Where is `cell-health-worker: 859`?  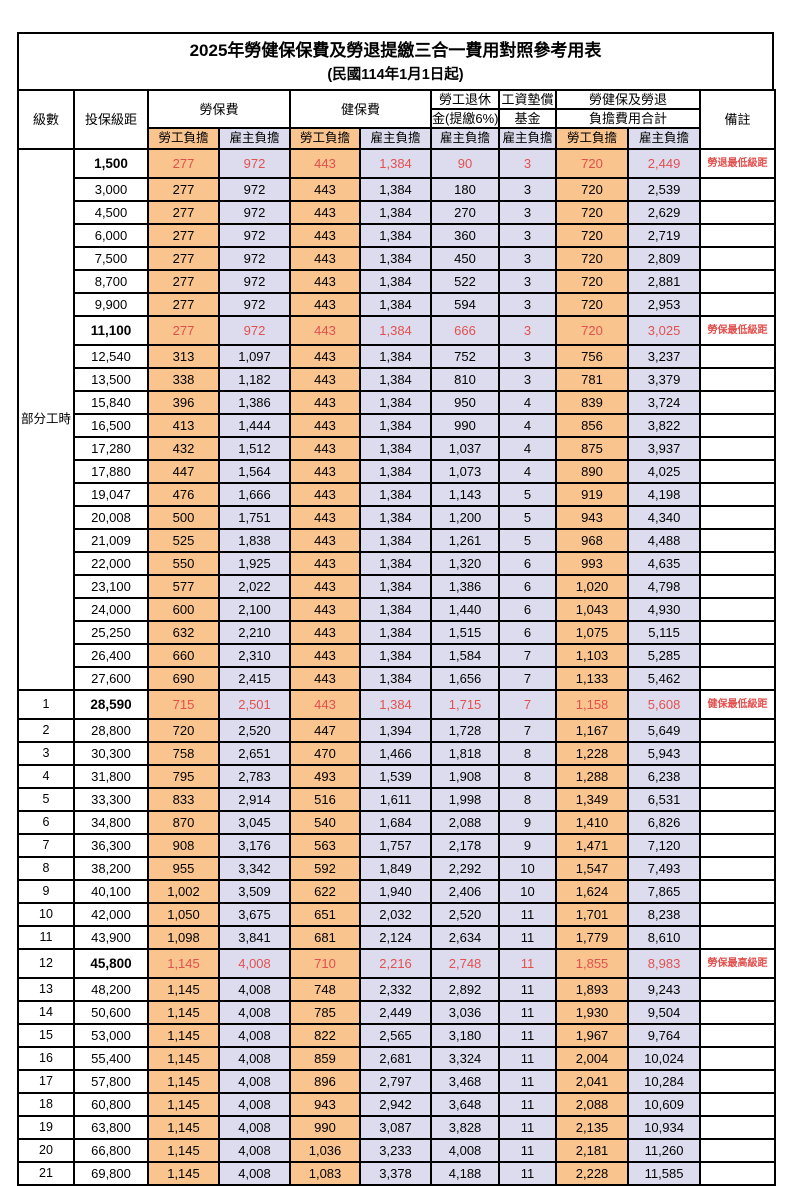
cell-health-worker: 859 is located at coordinates (325, 1058).